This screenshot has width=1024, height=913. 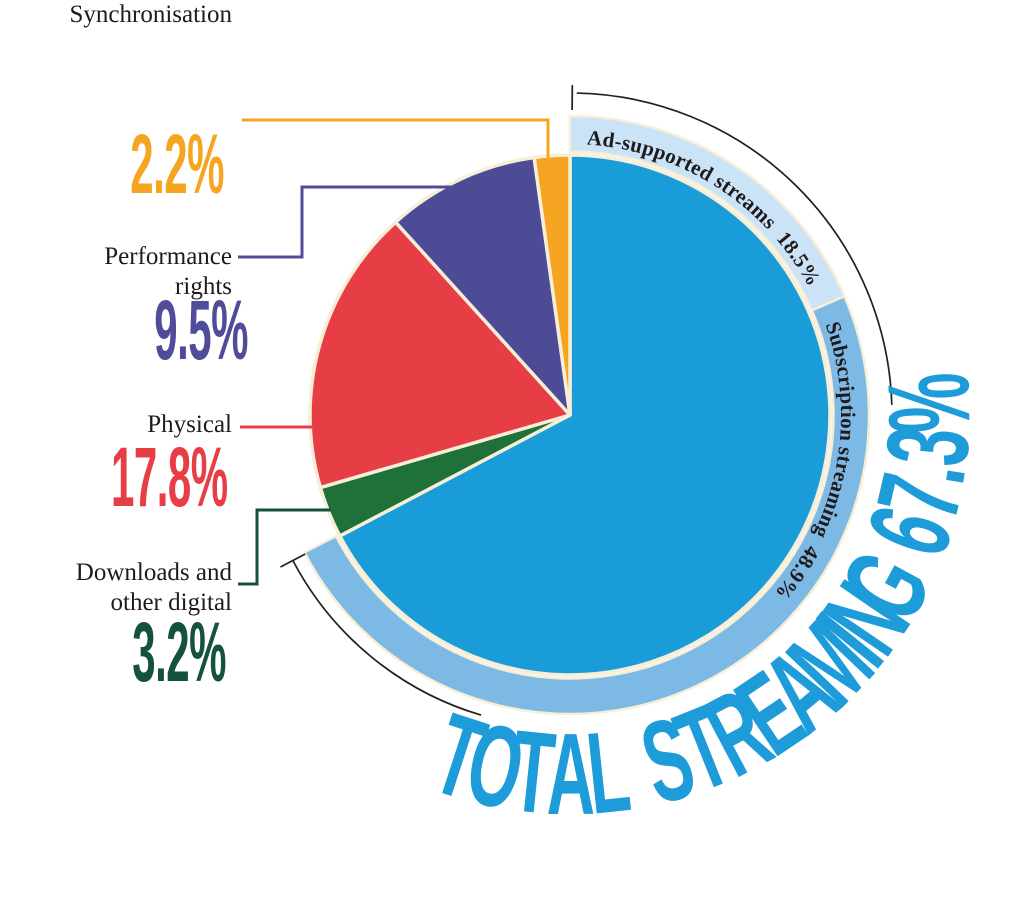 I want to click on pie-slice-performance-rights, so click(x=482, y=286).